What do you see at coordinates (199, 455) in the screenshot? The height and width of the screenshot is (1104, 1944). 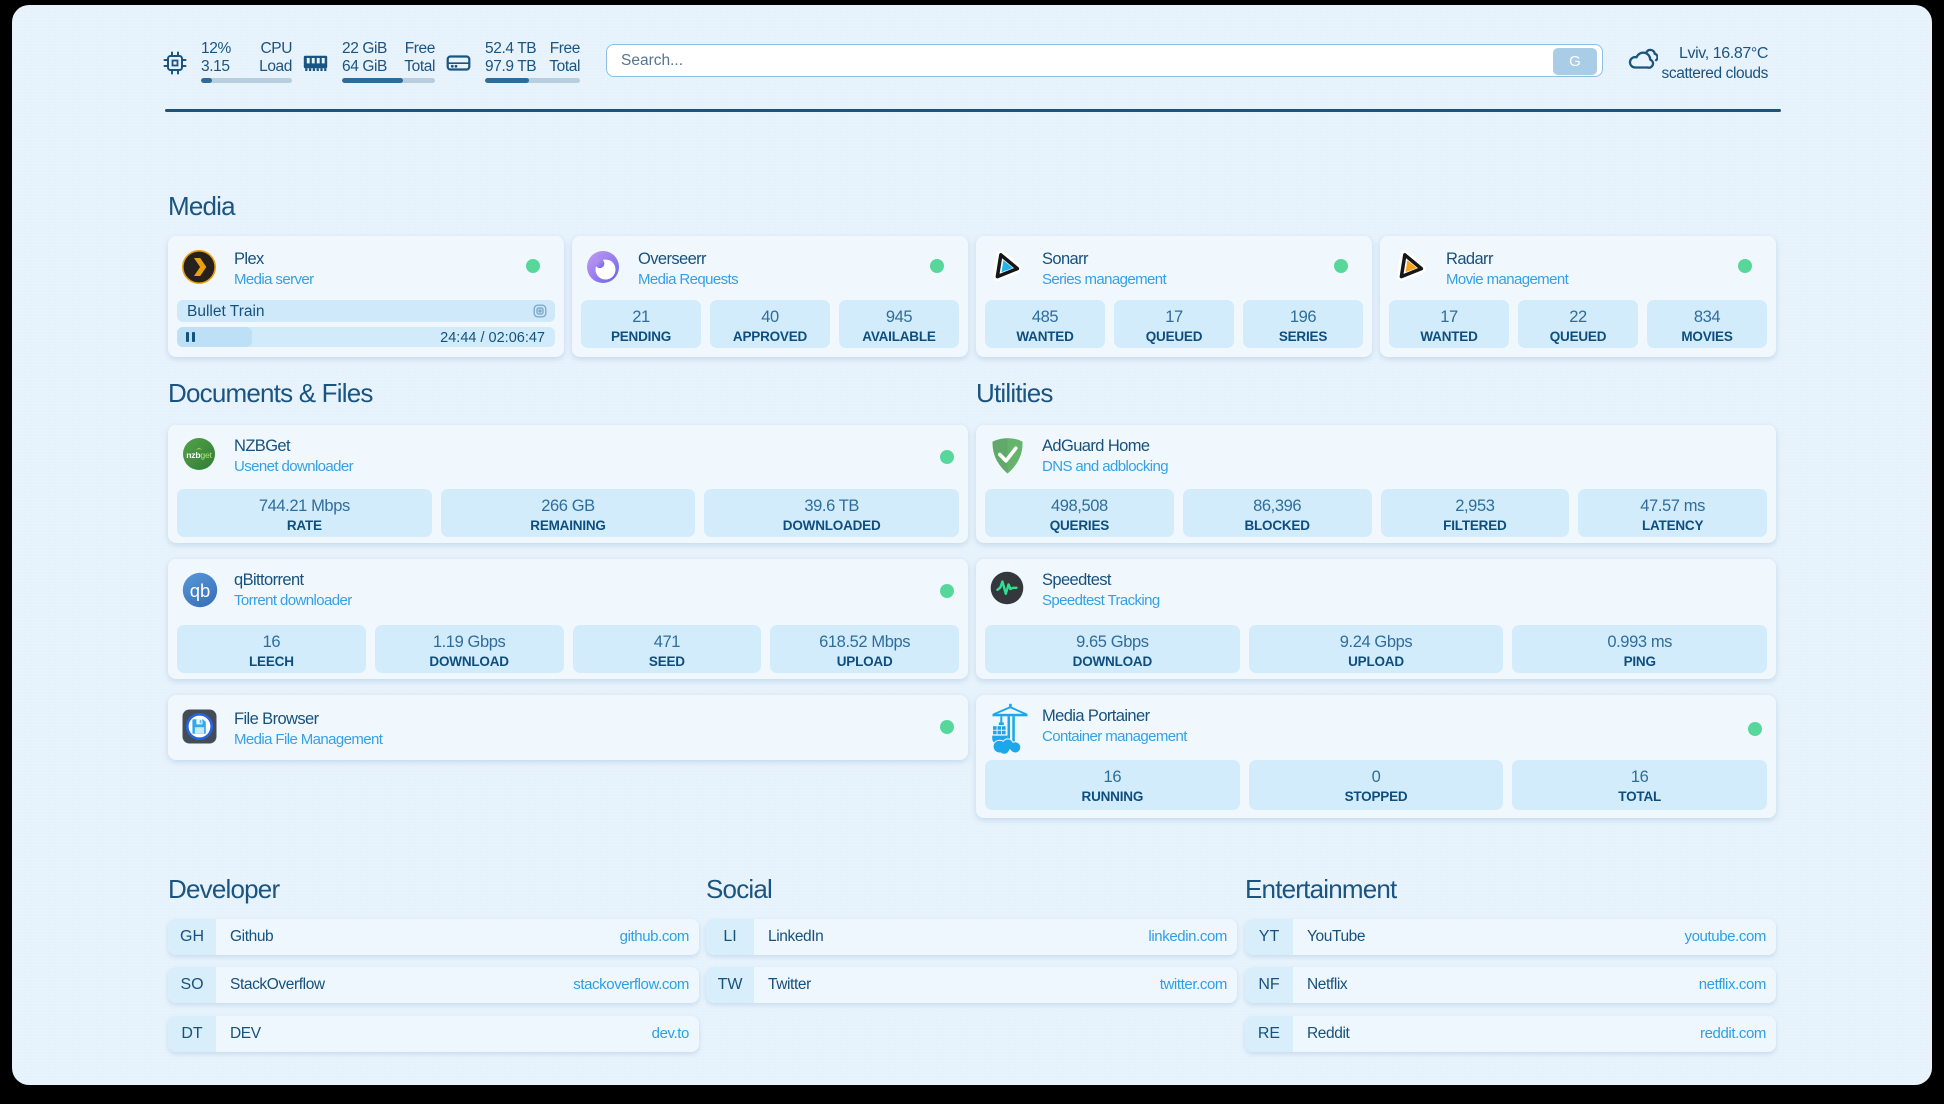 I see `svg-text: nzbget` at bounding box center [199, 455].